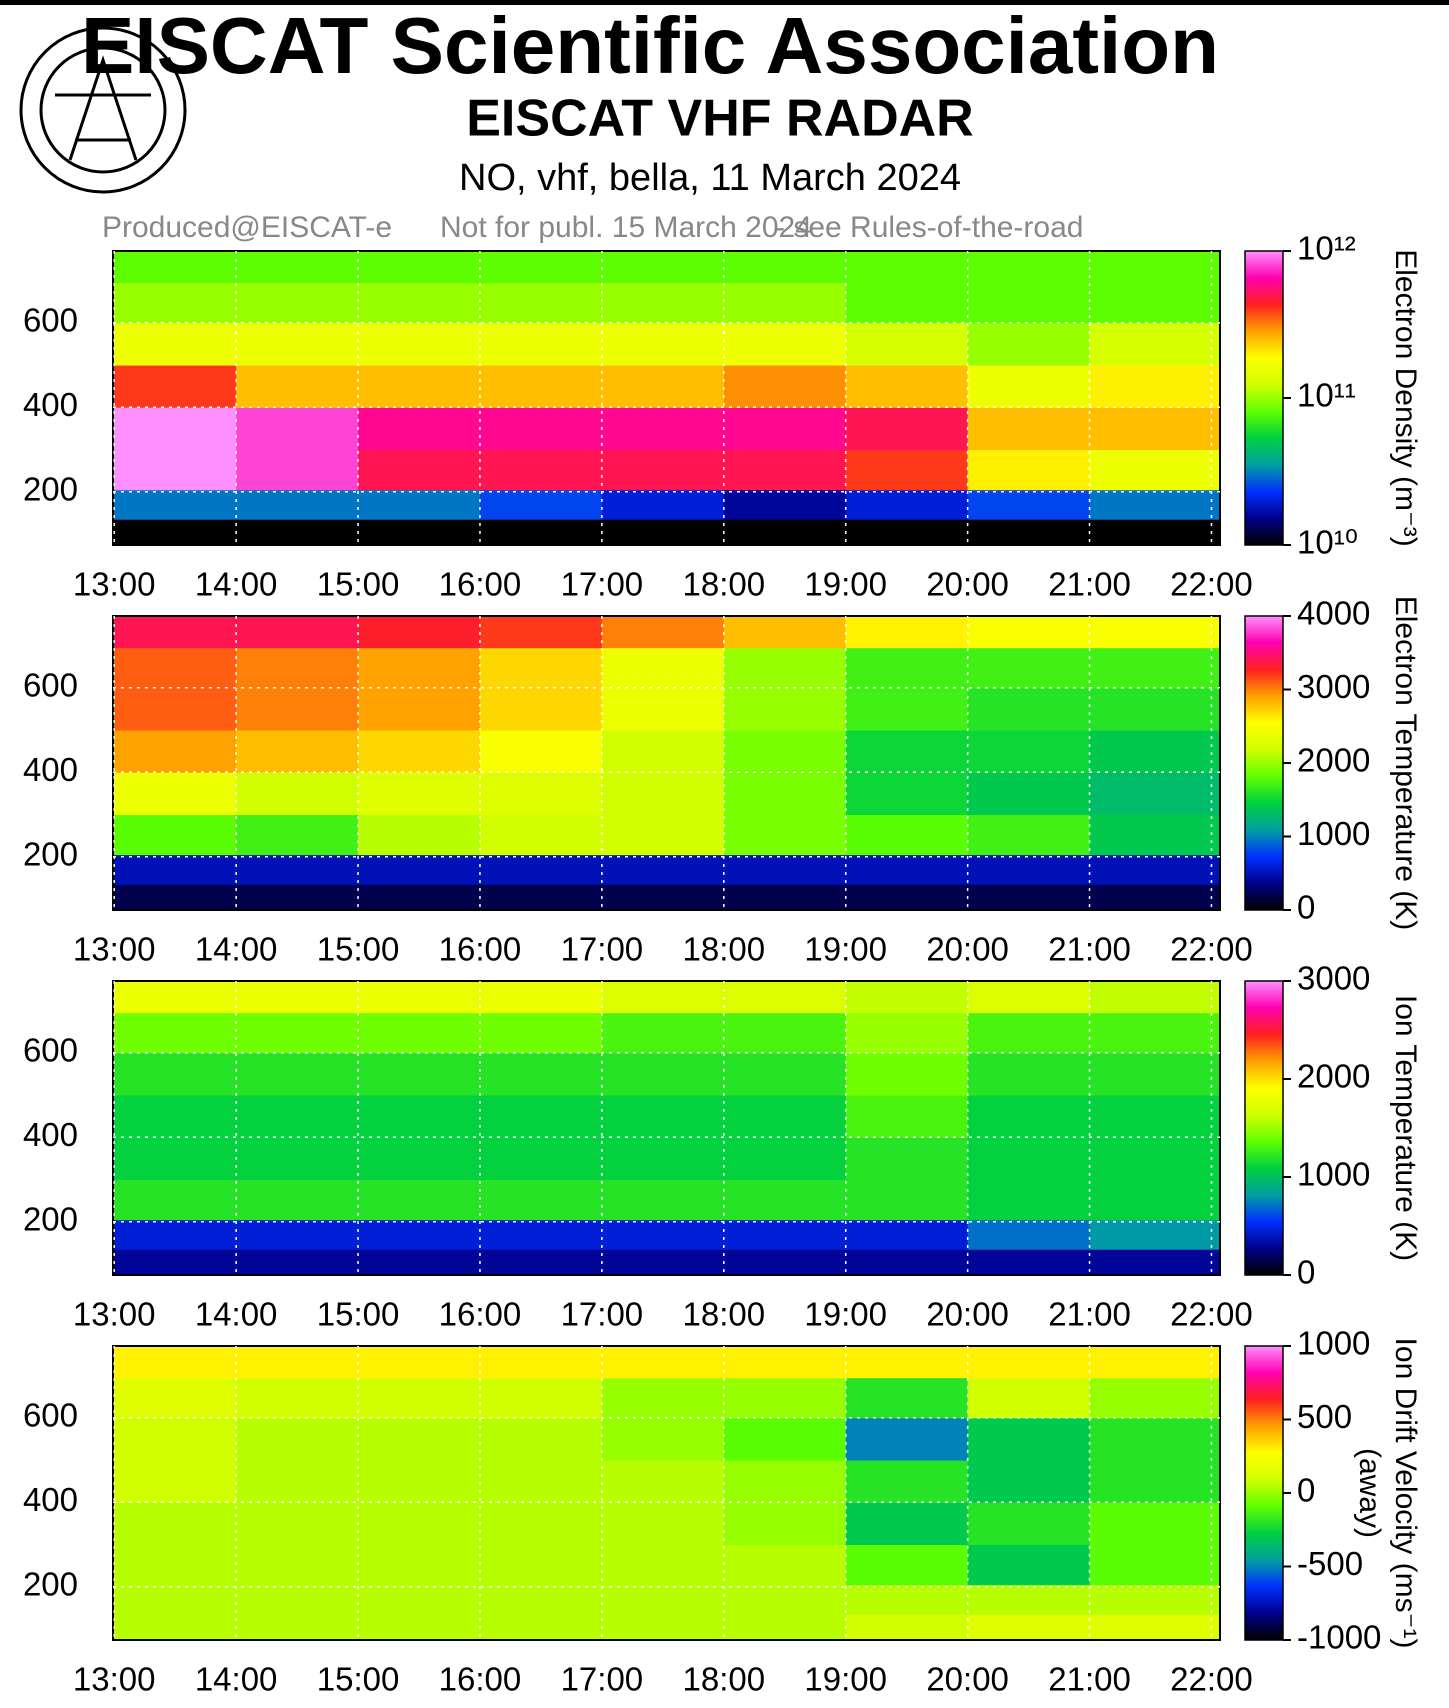  What do you see at coordinates (1089, 949) in the screenshot?
I see `x-tick-label: 21:00` at bounding box center [1089, 949].